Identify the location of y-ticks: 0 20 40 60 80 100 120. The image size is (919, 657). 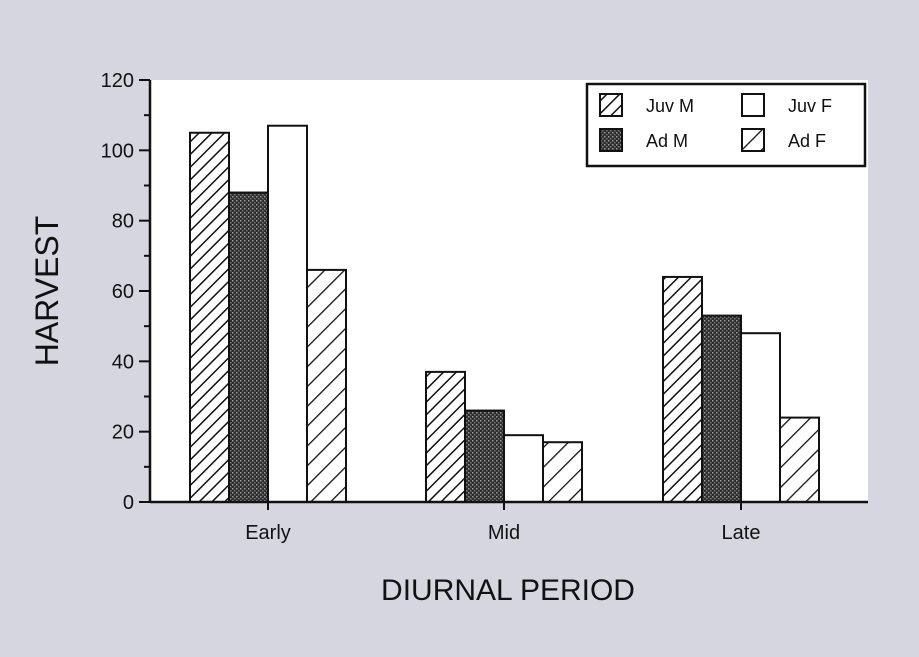
(125, 292).